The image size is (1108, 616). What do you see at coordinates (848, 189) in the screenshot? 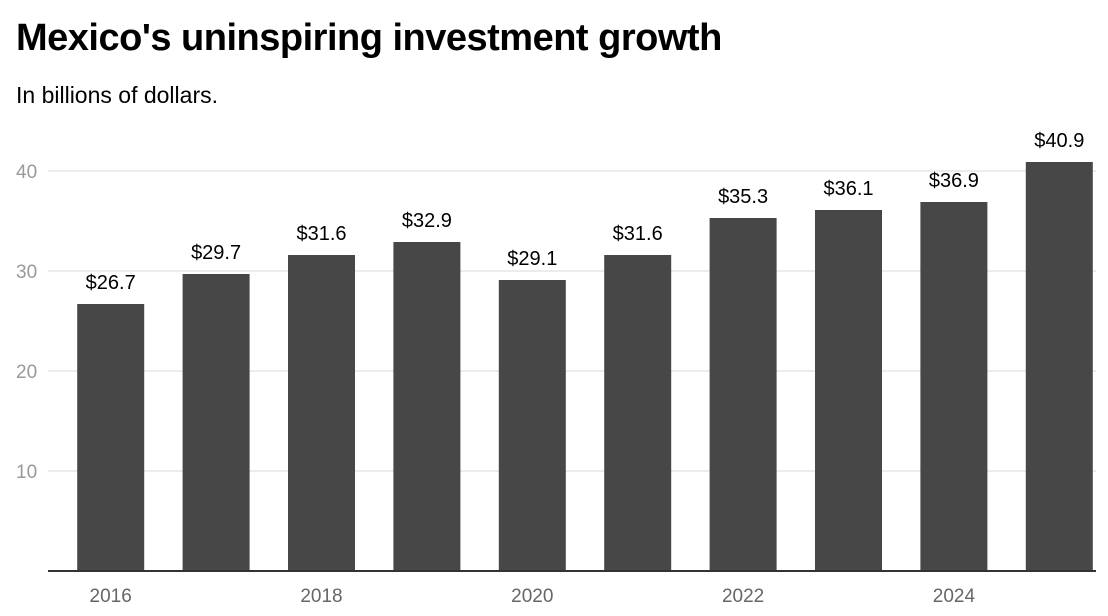
I see `data-label-2023: $36.1` at bounding box center [848, 189].